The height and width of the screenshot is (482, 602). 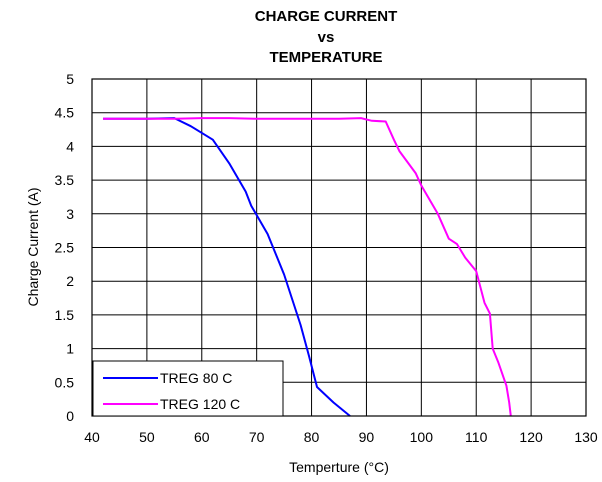 What do you see at coordinates (422, 437) in the screenshot?
I see `x-tick-label: 100` at bounding box center [422, 437].